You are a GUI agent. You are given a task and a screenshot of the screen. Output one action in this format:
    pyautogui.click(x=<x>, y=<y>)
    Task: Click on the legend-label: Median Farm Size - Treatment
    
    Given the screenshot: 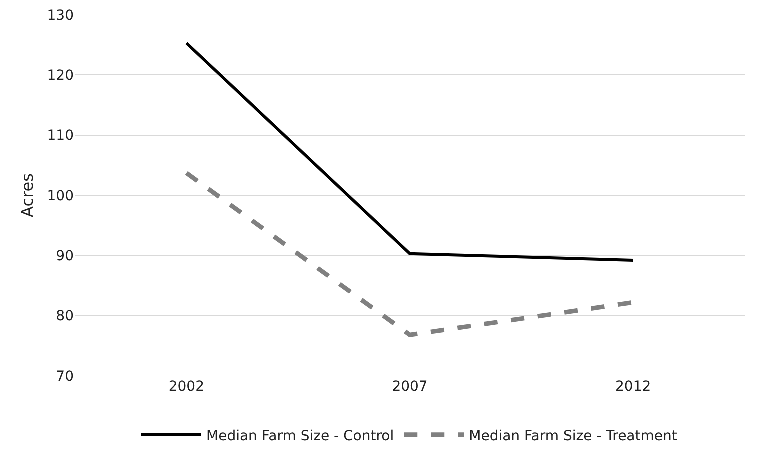 What is the action you would take?
    pyautogui.click(x=573, y=436)
    